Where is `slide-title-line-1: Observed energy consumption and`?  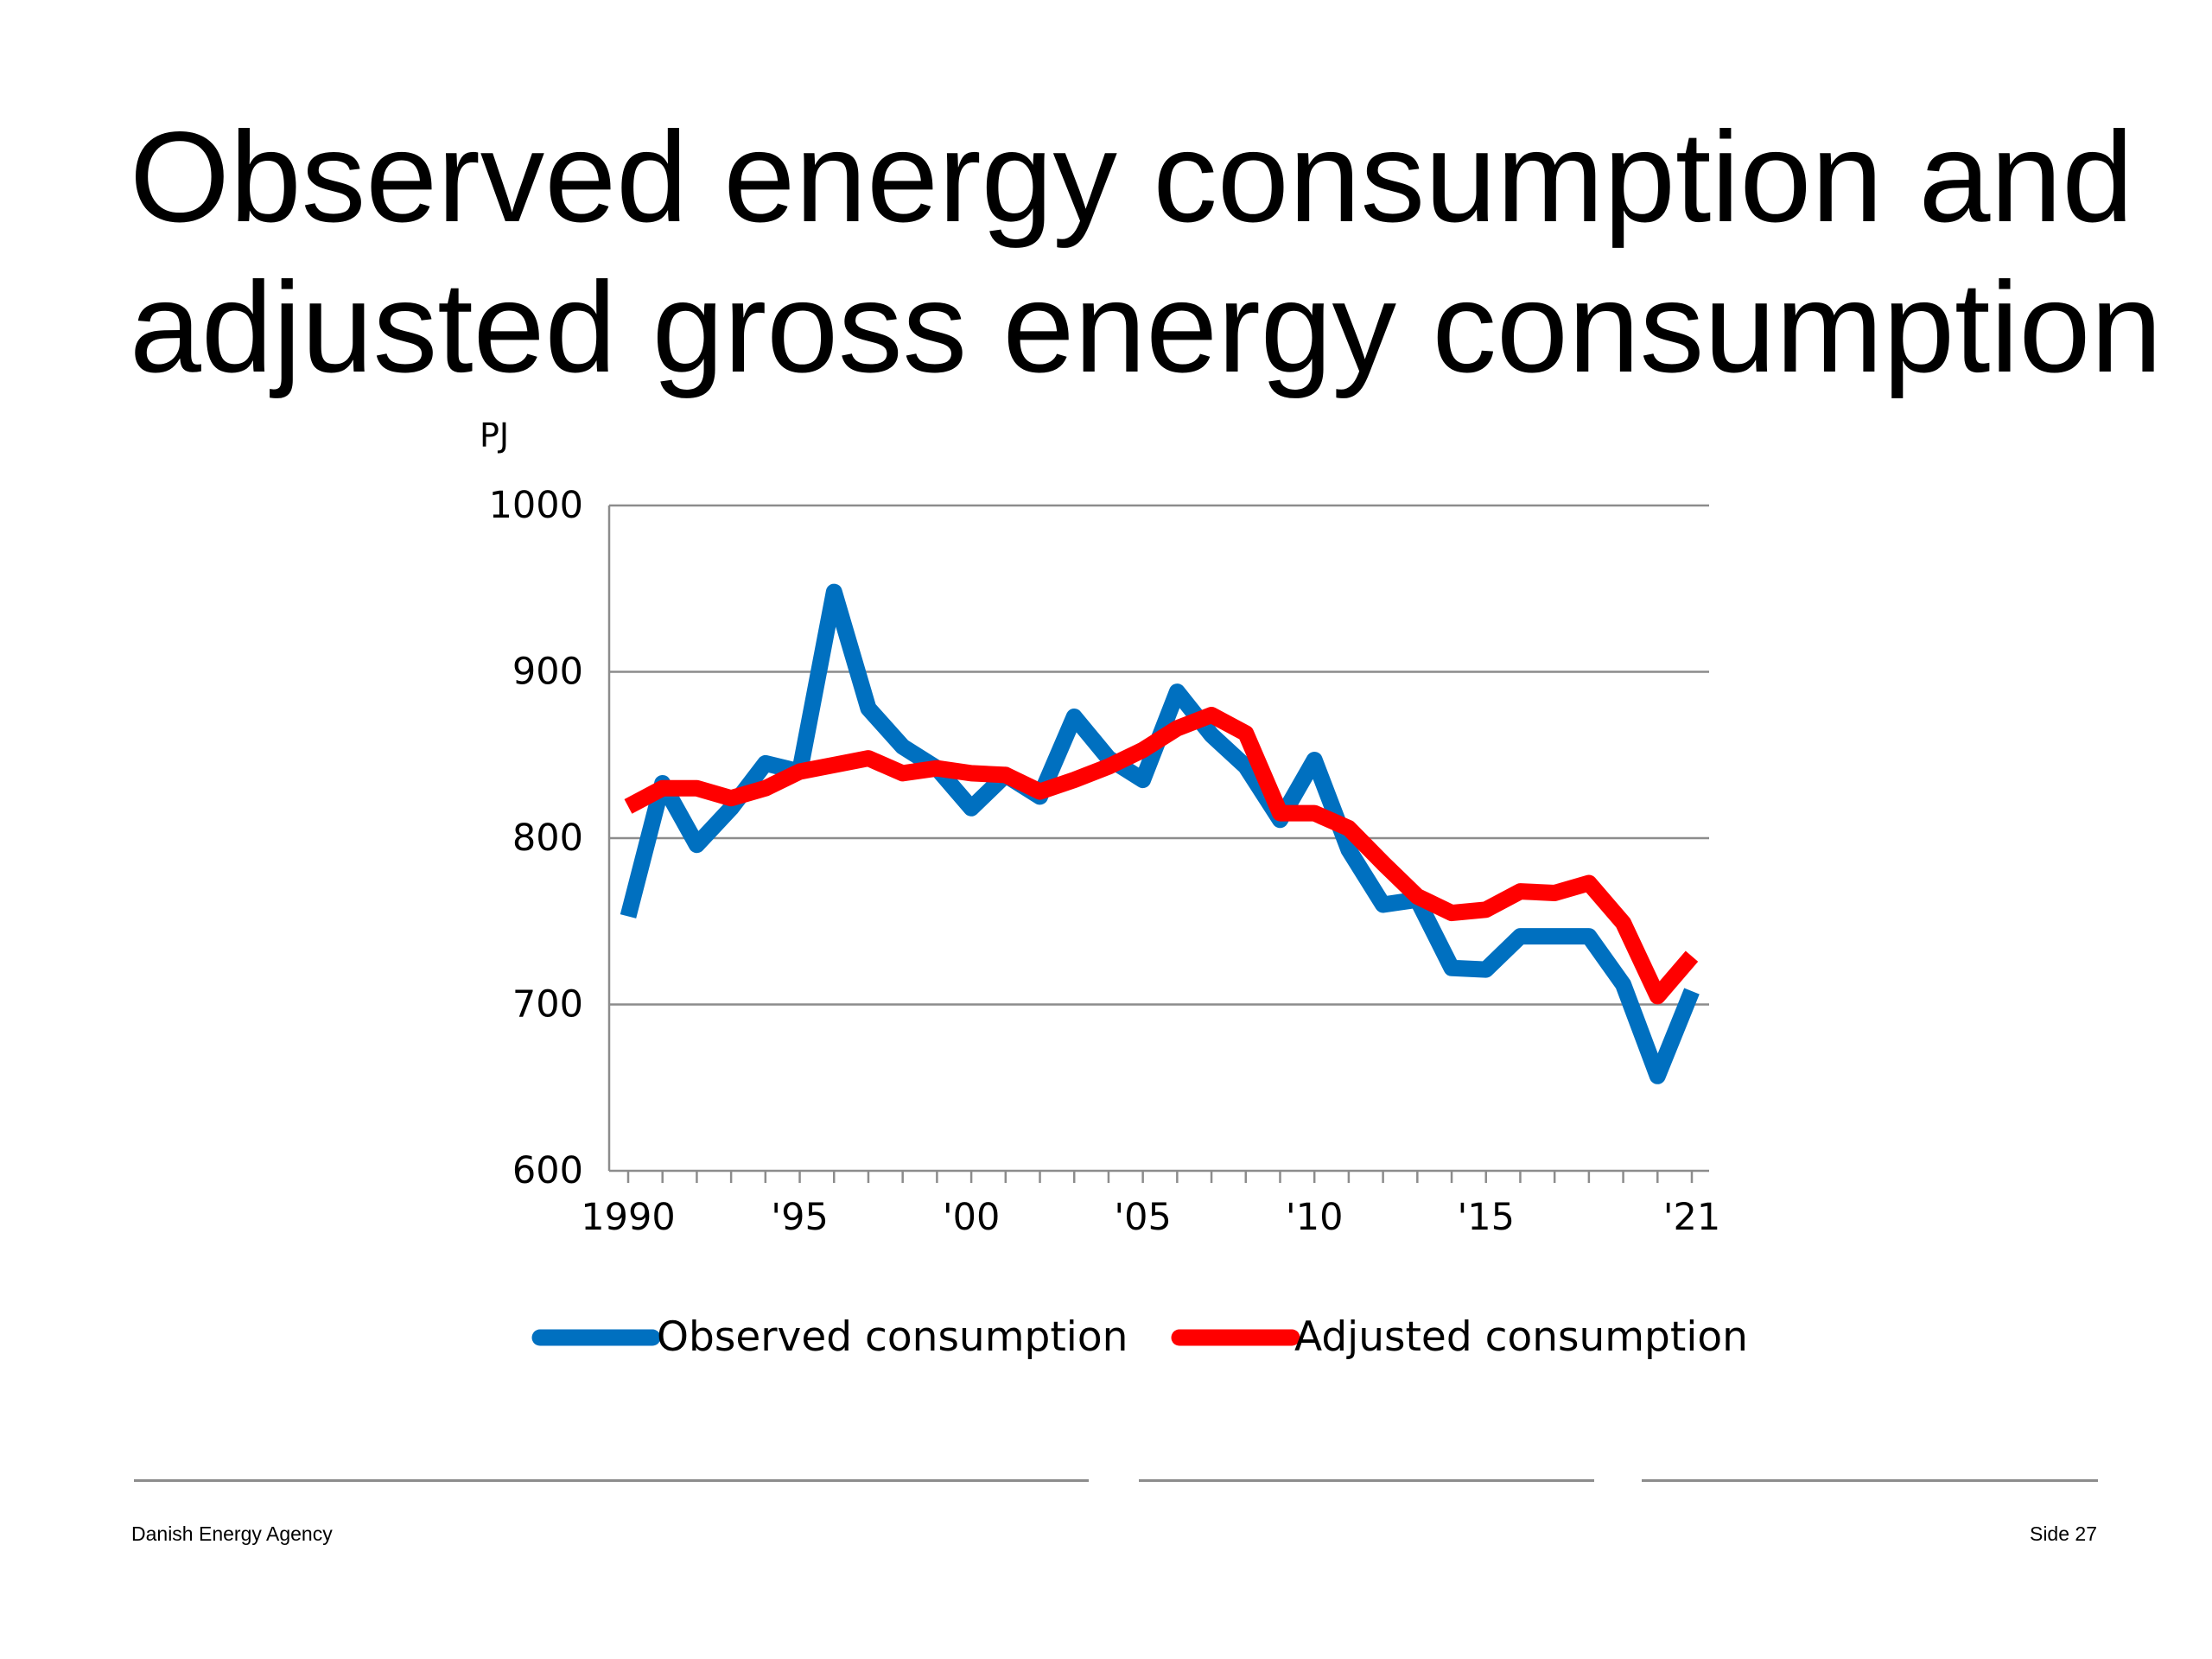 slide-title-line-1: Observed energy consumption and is located at coordinates (1132, 177).